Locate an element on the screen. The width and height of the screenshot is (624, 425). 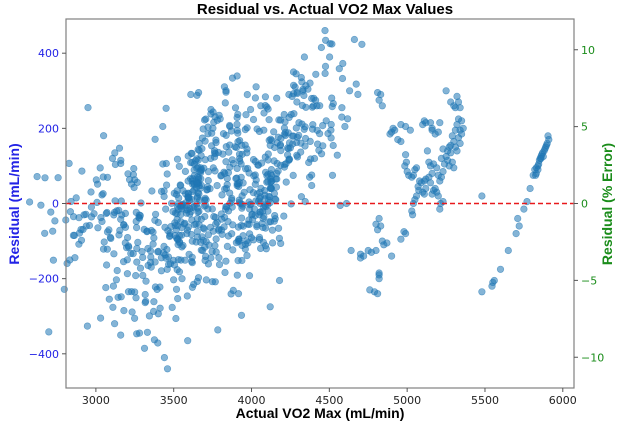
y-axis-left: −400 −200 0 200 400 is located at coordinates (47, 204).